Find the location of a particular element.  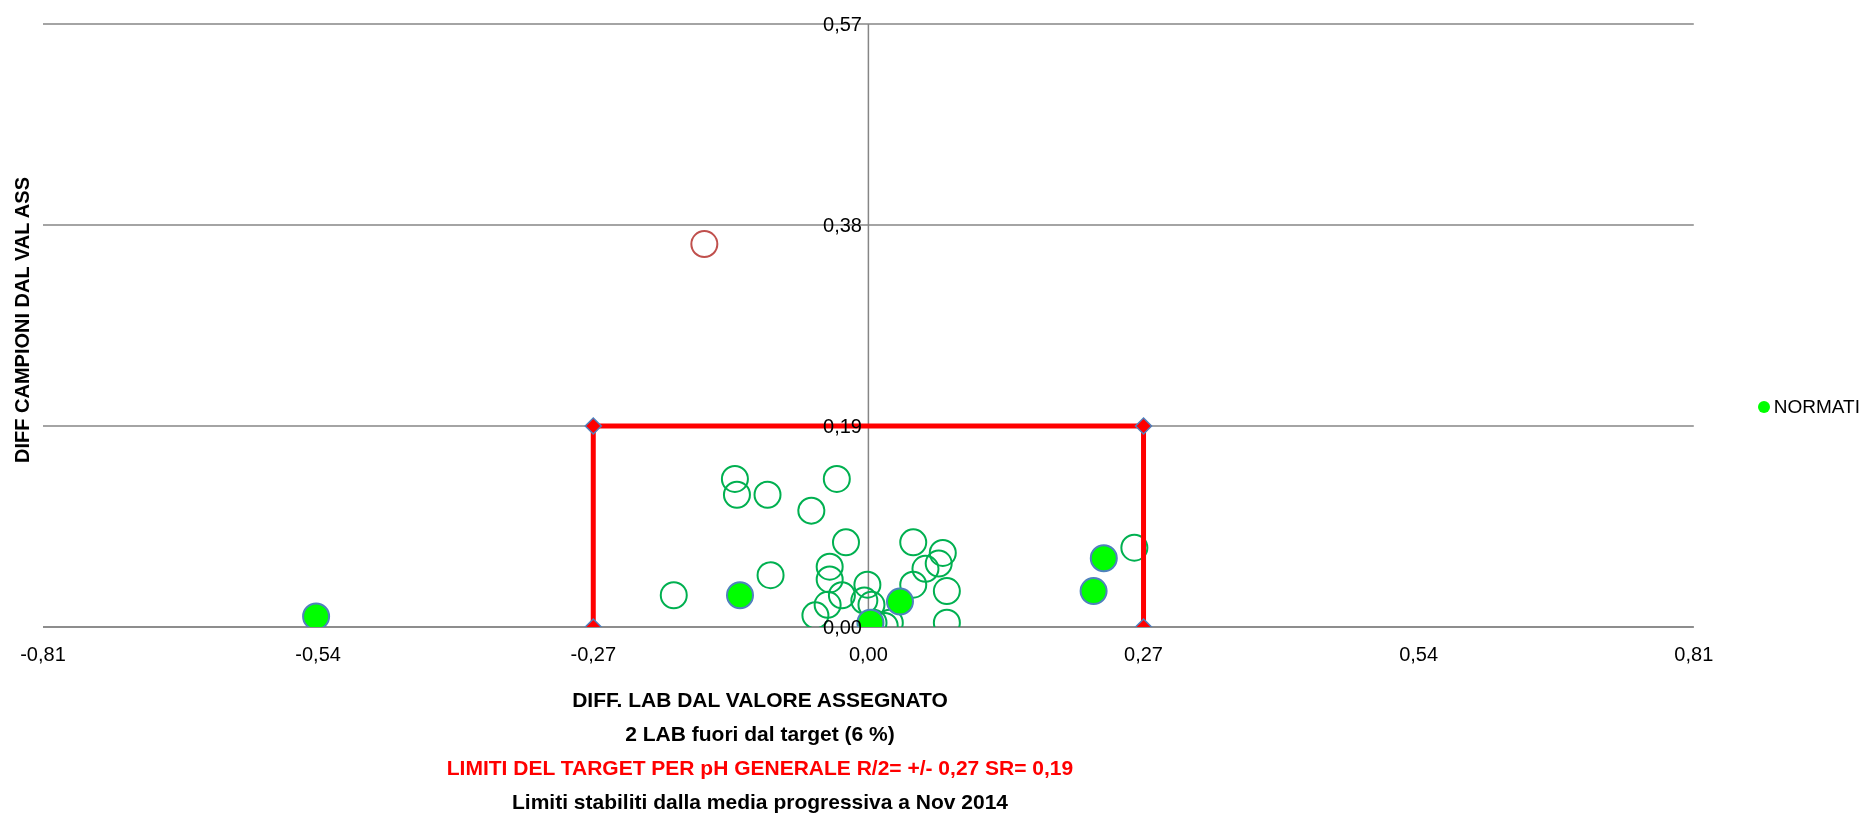

y-axis-title: DIFF CAMPIONI DAL VAL ASS is located at coordinates (22, 320).